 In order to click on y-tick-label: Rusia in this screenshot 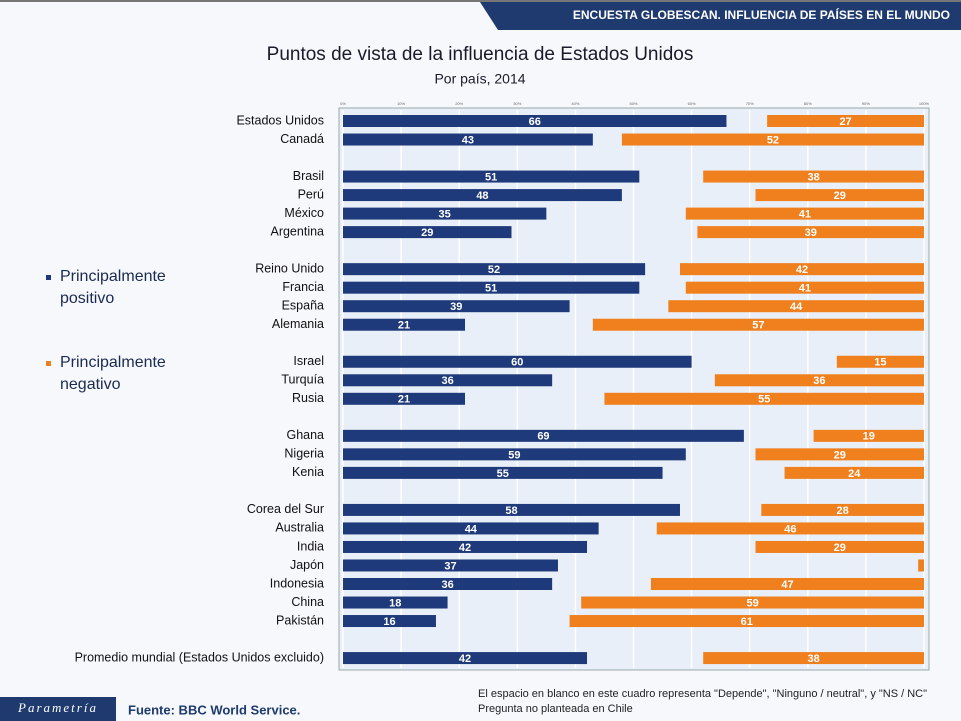, I will do `click(308, 398)`.